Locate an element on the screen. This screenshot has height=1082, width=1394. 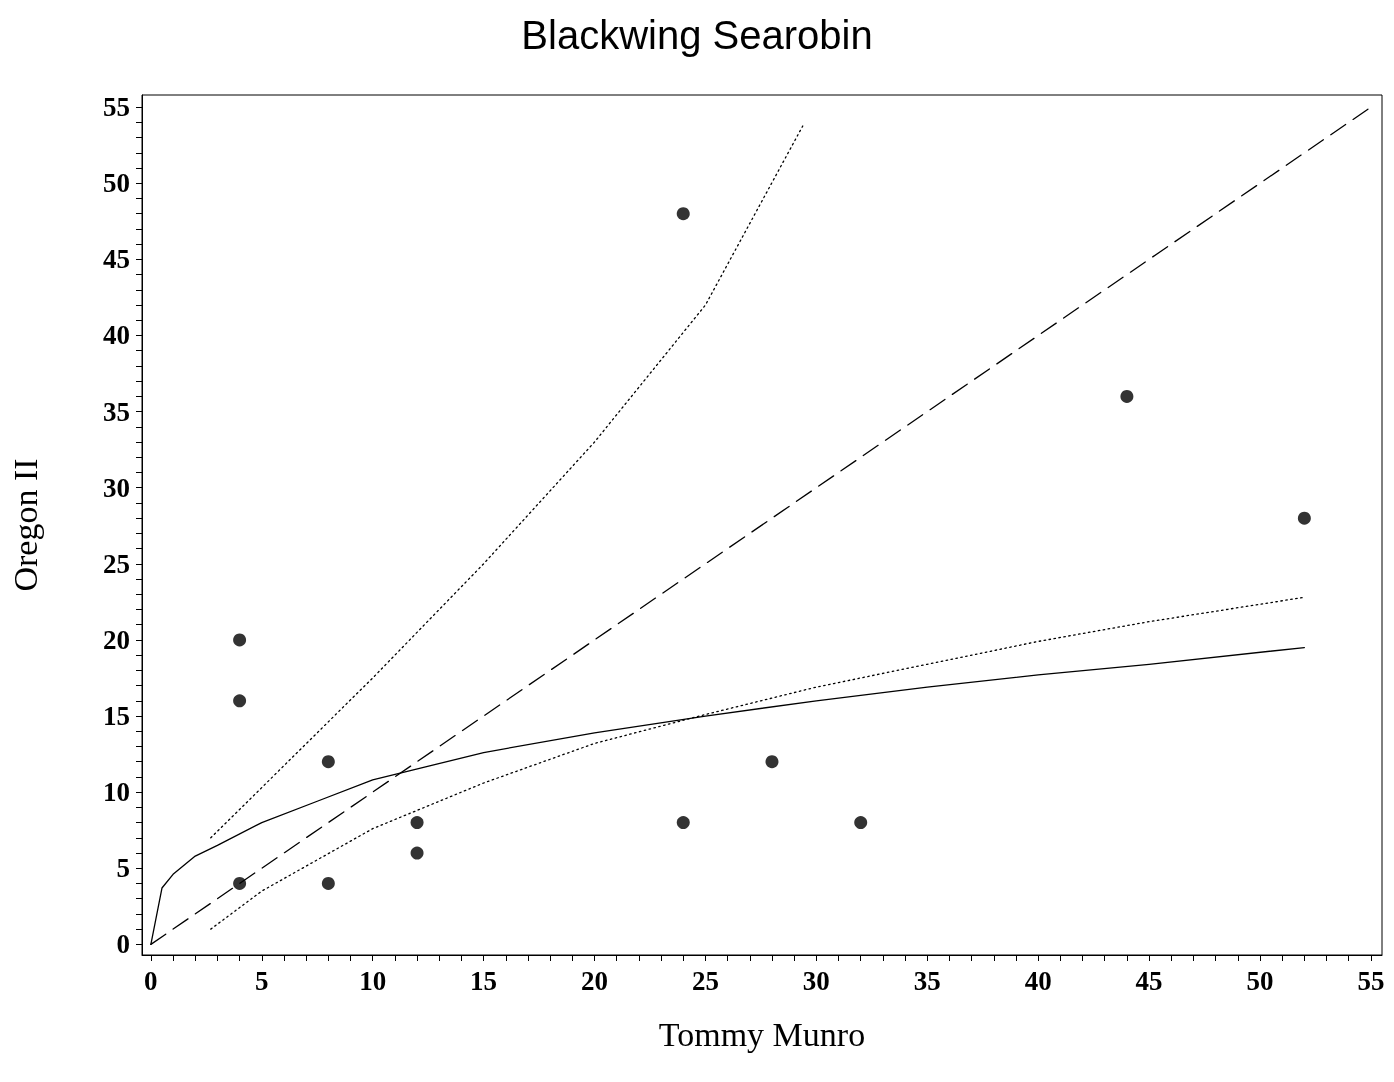
chart-title: Blackwing Searobin is located at coordinates (697, 35).